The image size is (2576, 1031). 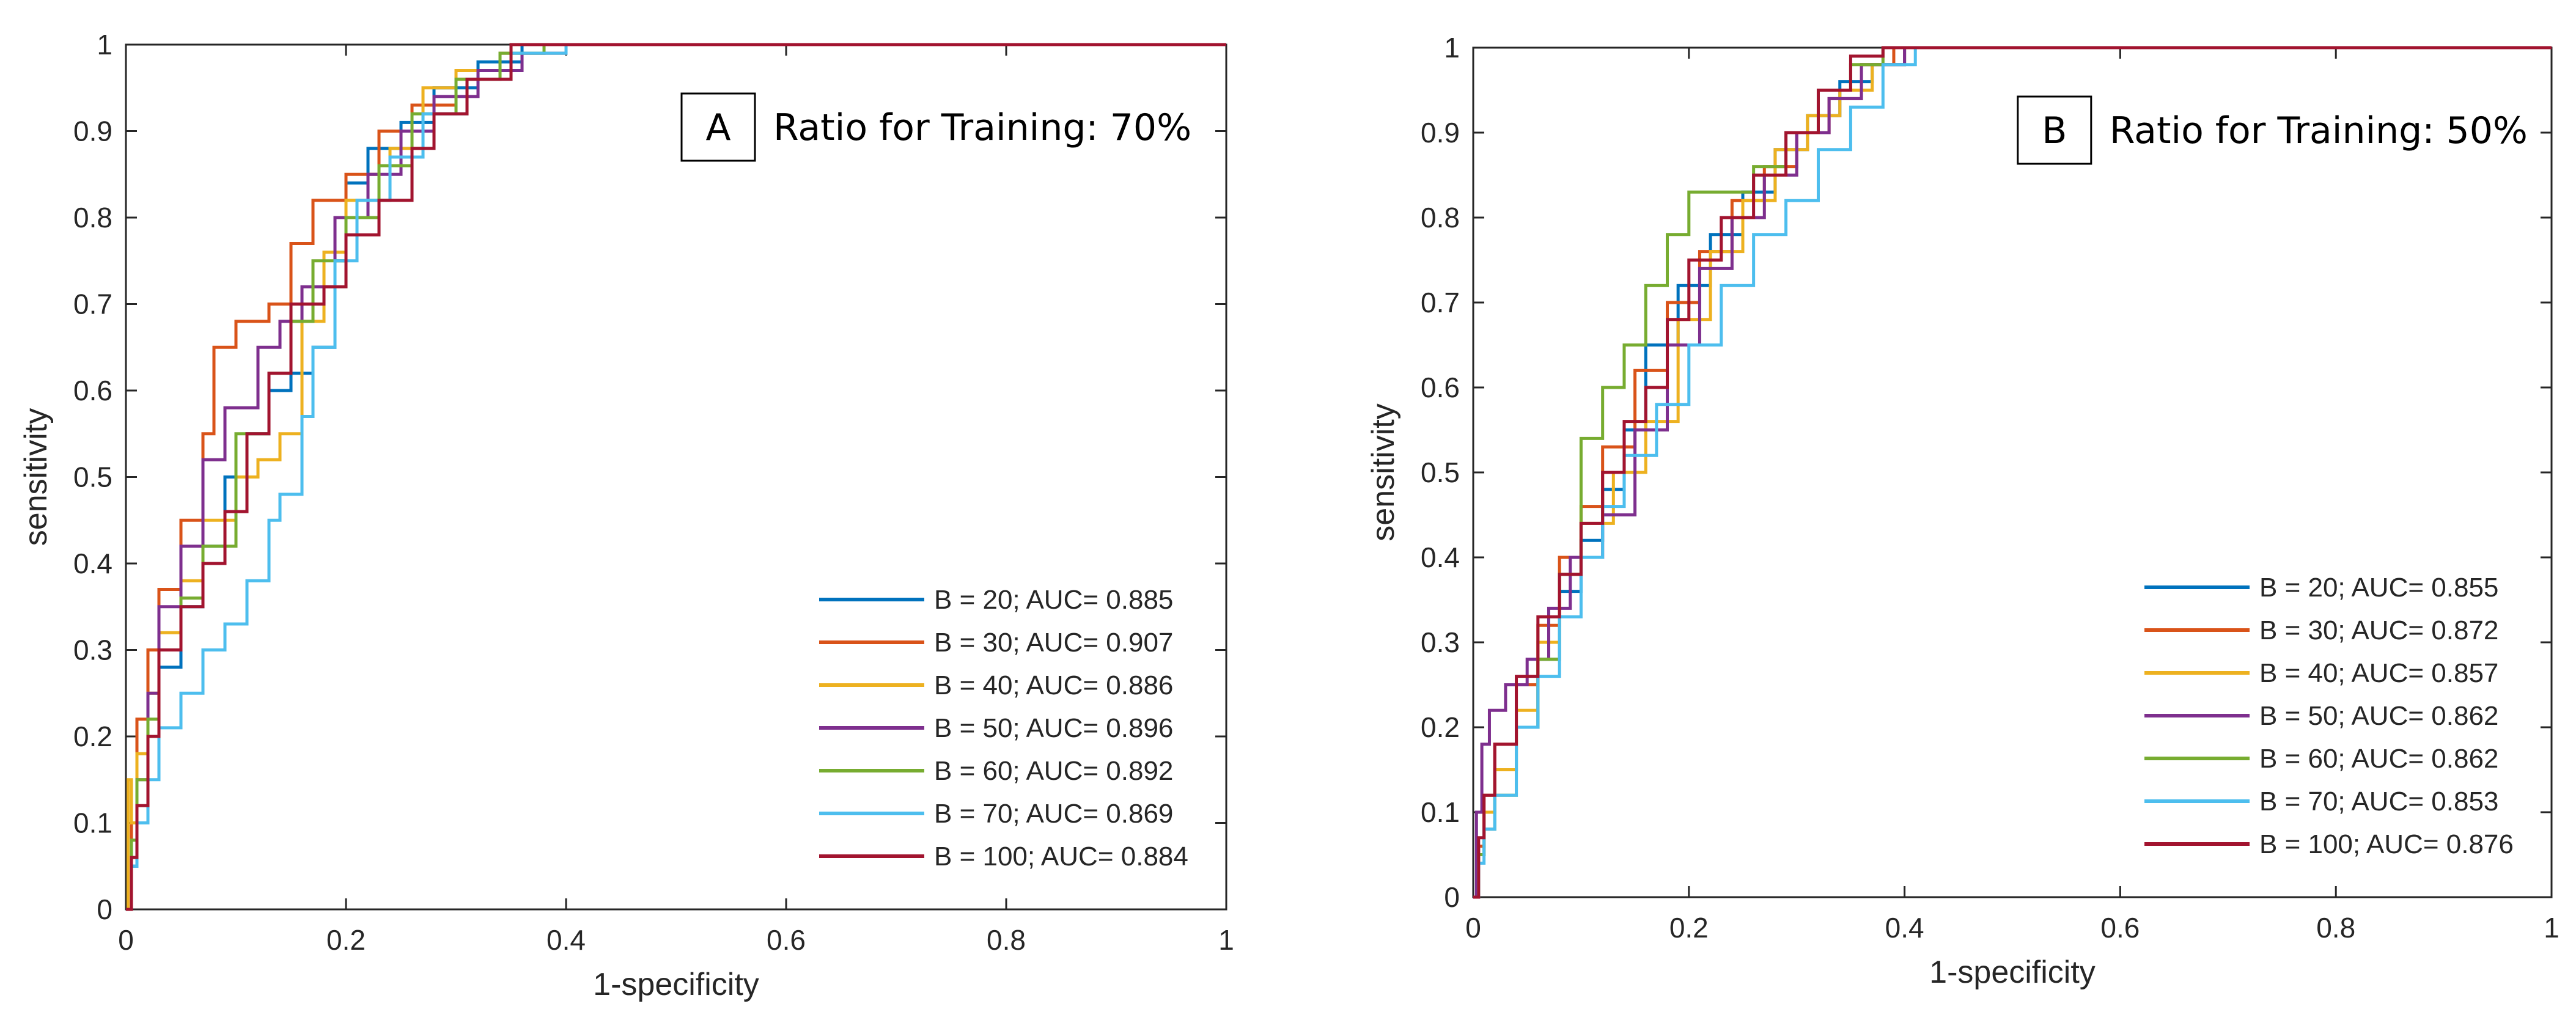 I want to click on panel-title: Ratio for Training: 50%, so click(x=2319, y=130).